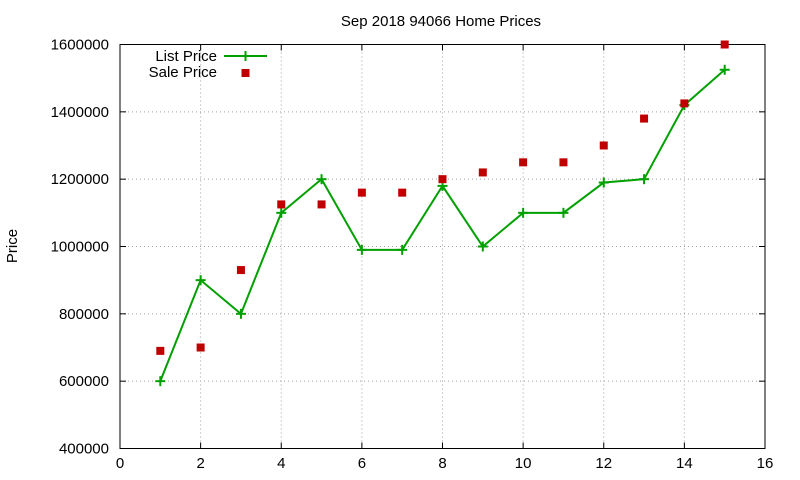 This screenshot has height=480, width=800. What do you see at coordinates (442, 463) in the screenshot?
I see `x-tick-label: 8` at bounding box center [442, 463].